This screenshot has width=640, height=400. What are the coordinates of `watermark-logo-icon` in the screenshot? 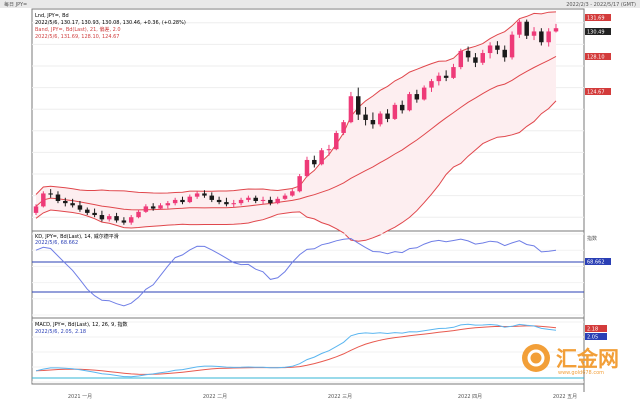 It's located at (536, 358).